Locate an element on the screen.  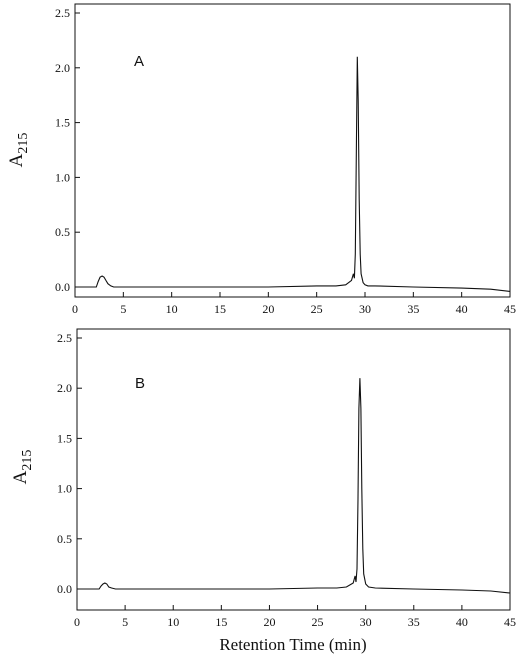
panel-a-y-ticks: 0.0 0.5 1.0 1.5 2.0 2.5 is located at coordinates (67, 150).